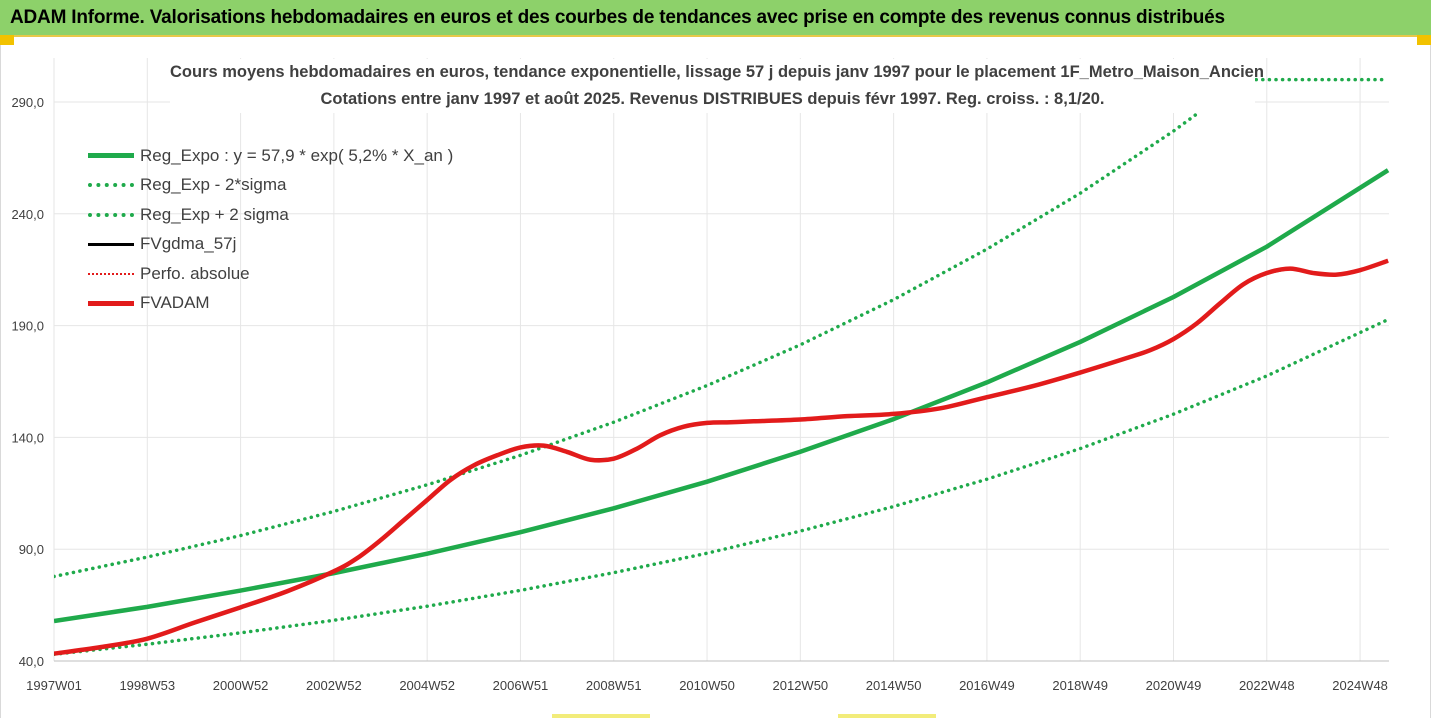 The height and width of the screenshot is (718, 1431). What do you see at coordinates (195, 273) in the screenshot?
I see `legend-label-perfo: Perfo. absolue` at bounding box center [195, 273].